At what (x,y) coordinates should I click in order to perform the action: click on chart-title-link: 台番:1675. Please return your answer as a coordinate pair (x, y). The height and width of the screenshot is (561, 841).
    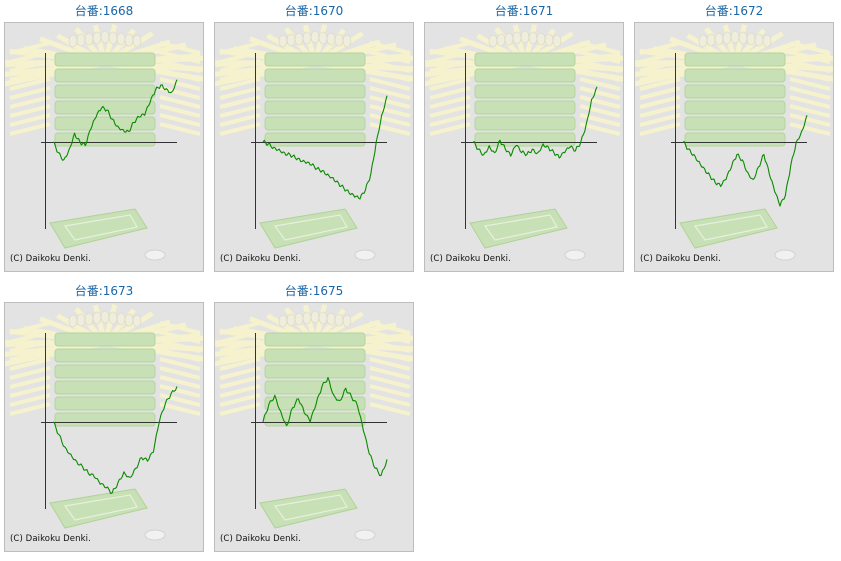
    Looking at the image, I should click on (314, 291).